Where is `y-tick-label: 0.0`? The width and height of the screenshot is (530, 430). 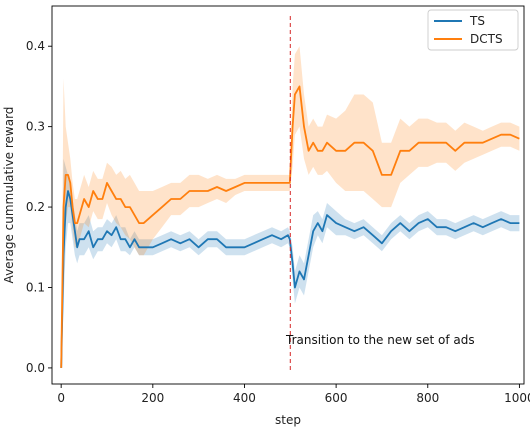
y-tick-label: 0.0 is located at coordinates (35, 368).